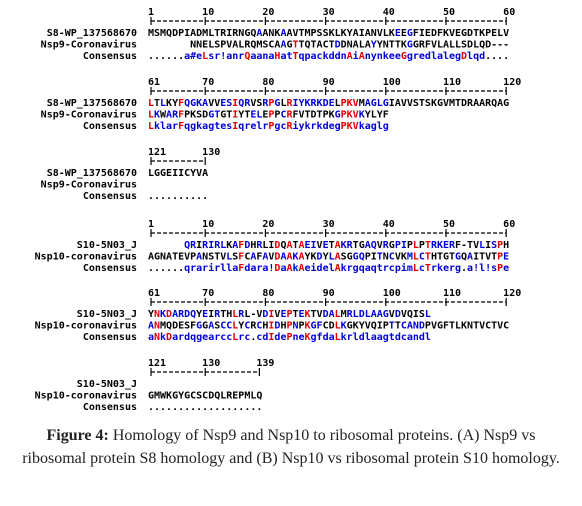  Describe the element at coordinates (77, 435) in the screenshot. I see `caption-label: Figure 4:` at that location.